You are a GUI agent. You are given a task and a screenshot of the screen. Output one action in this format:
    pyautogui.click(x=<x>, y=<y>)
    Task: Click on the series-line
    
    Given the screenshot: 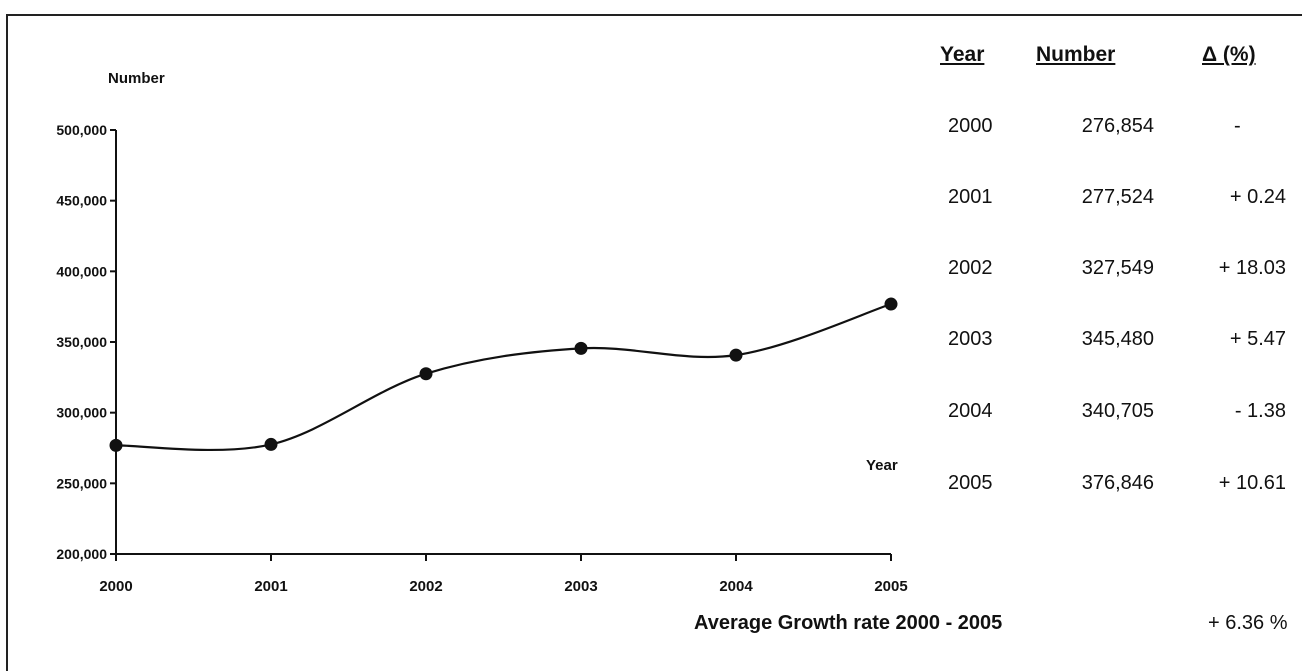 What is the action you would take?
    pyautogui.click(x=503, y=377)
    